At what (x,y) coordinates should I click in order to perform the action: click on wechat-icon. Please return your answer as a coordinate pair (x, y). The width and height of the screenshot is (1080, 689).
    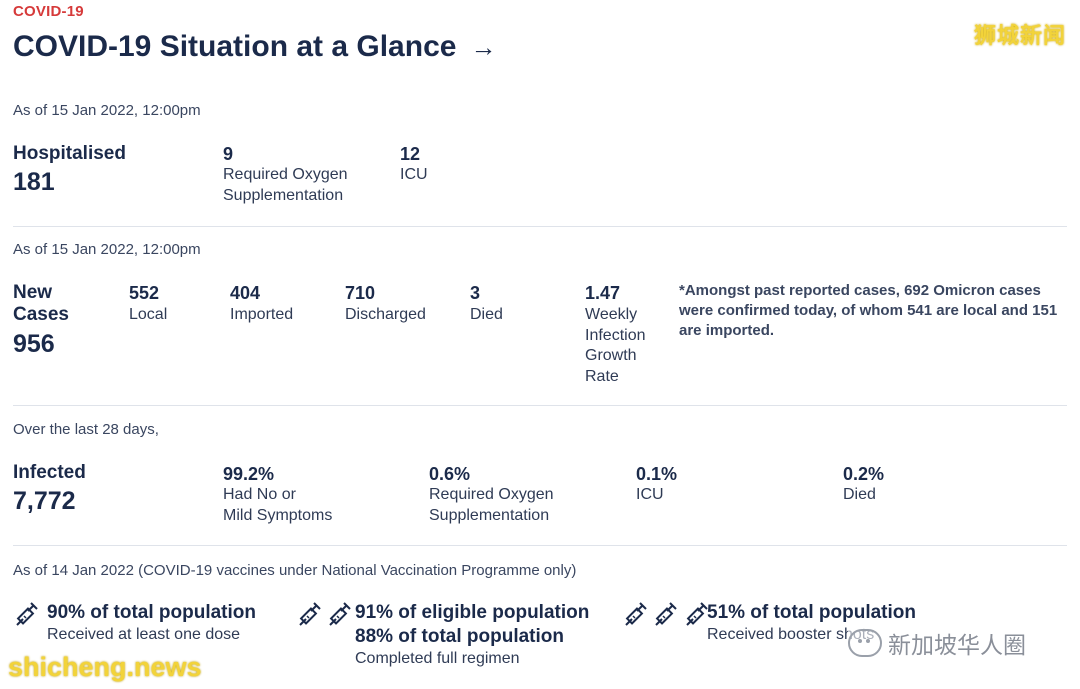
    Looking at the image, I should click on (865, 643).